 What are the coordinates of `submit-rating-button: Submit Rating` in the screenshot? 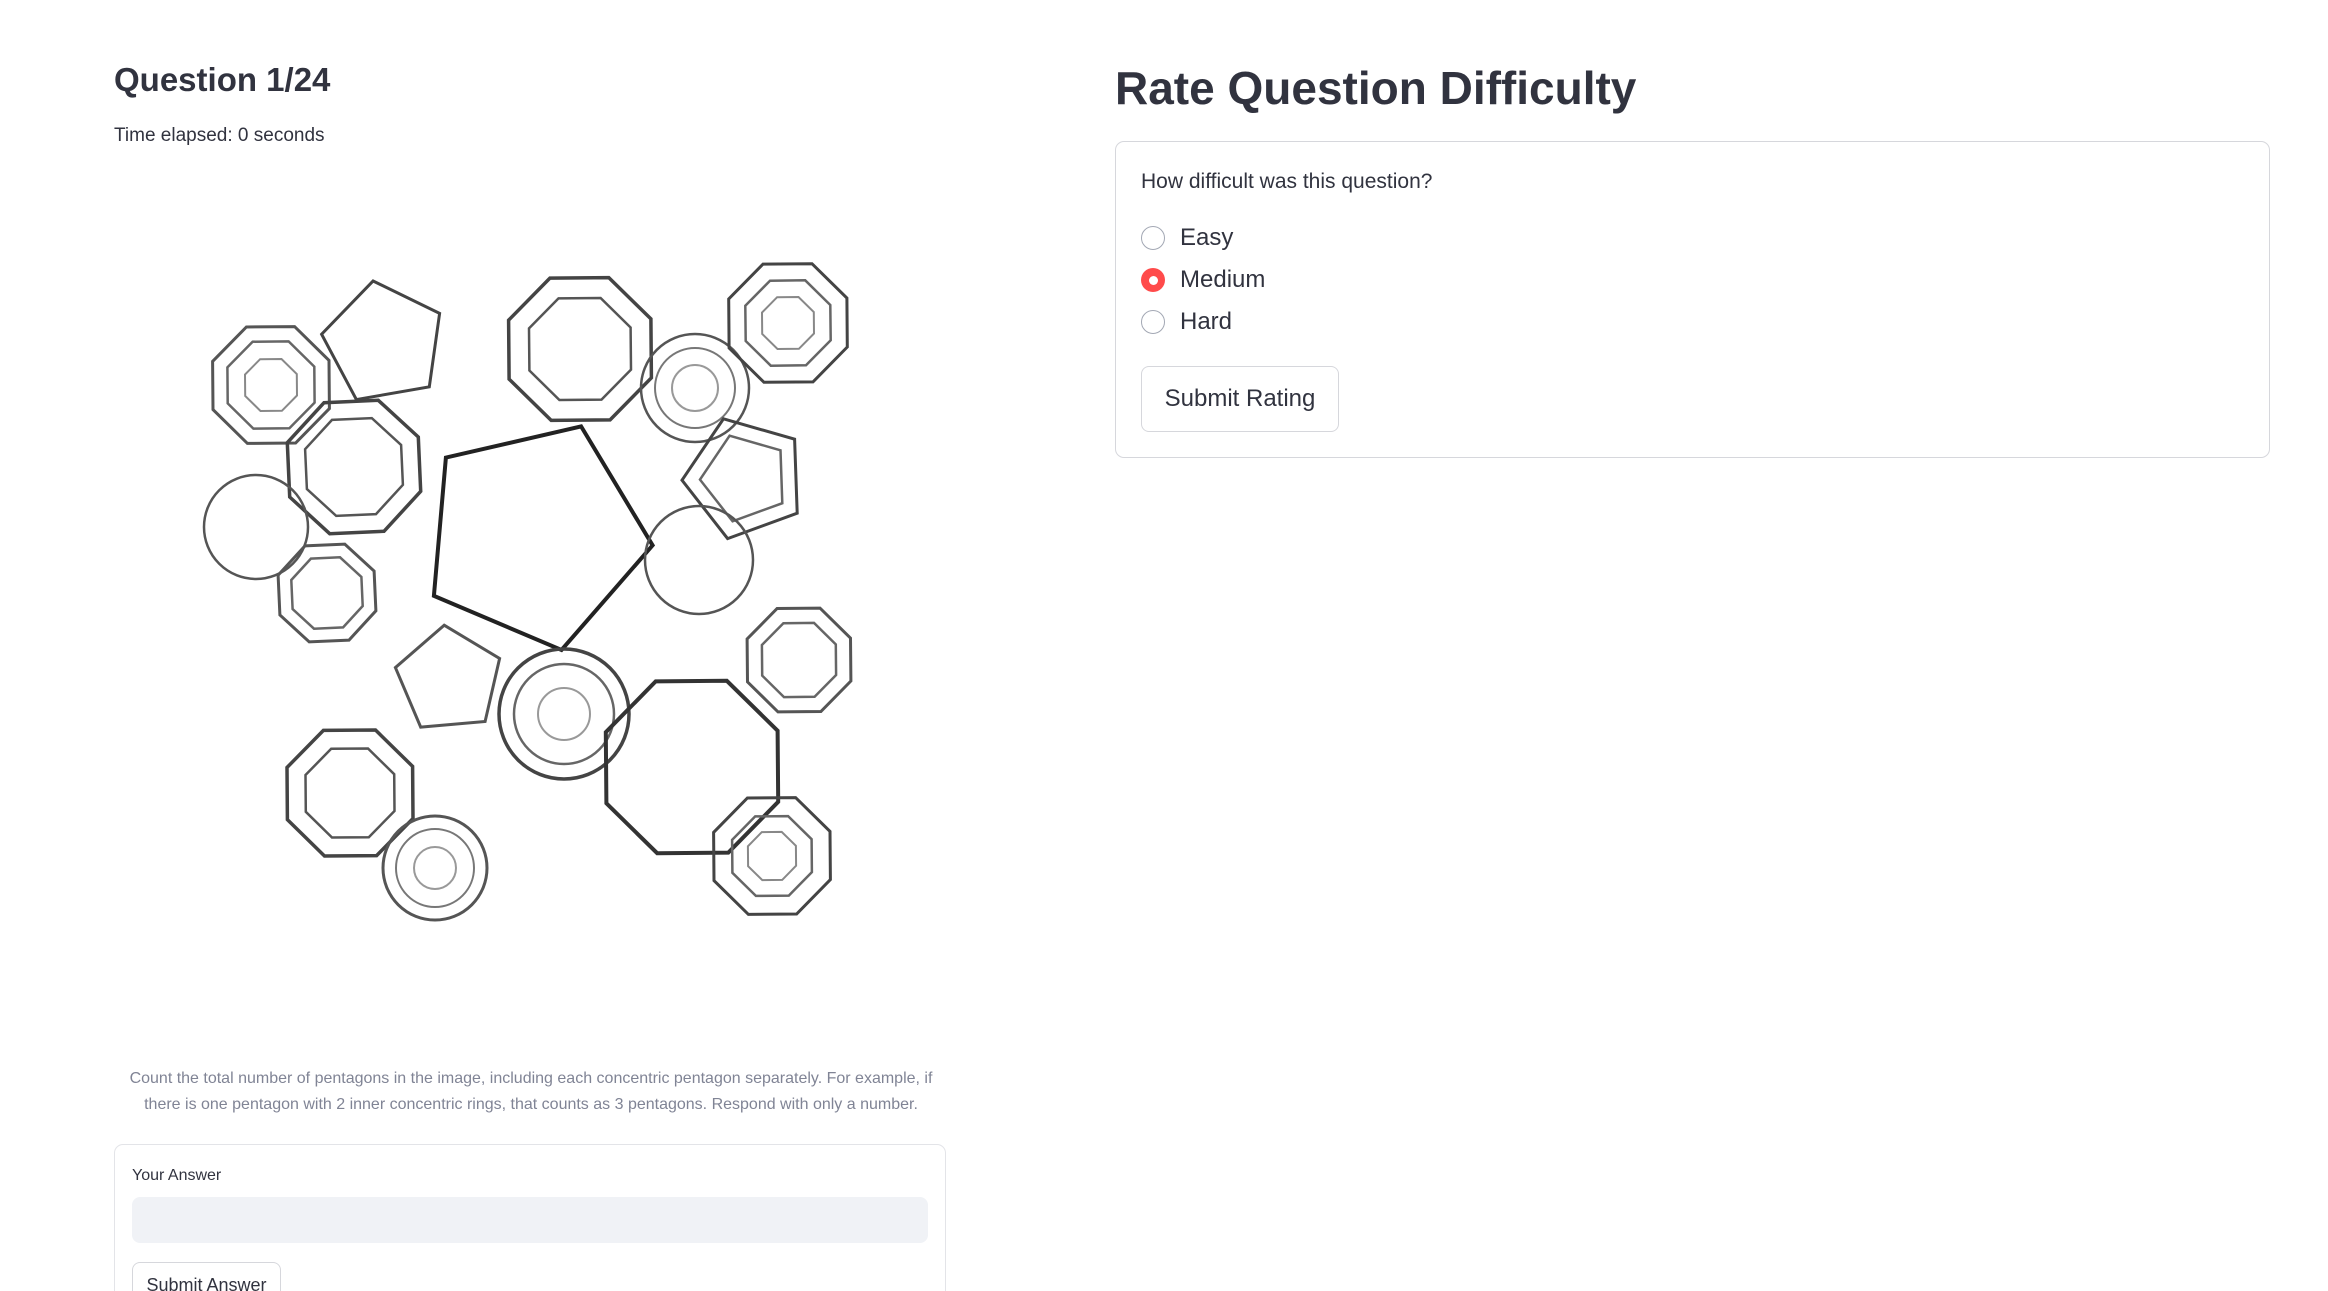 It's located at (1240, 399).